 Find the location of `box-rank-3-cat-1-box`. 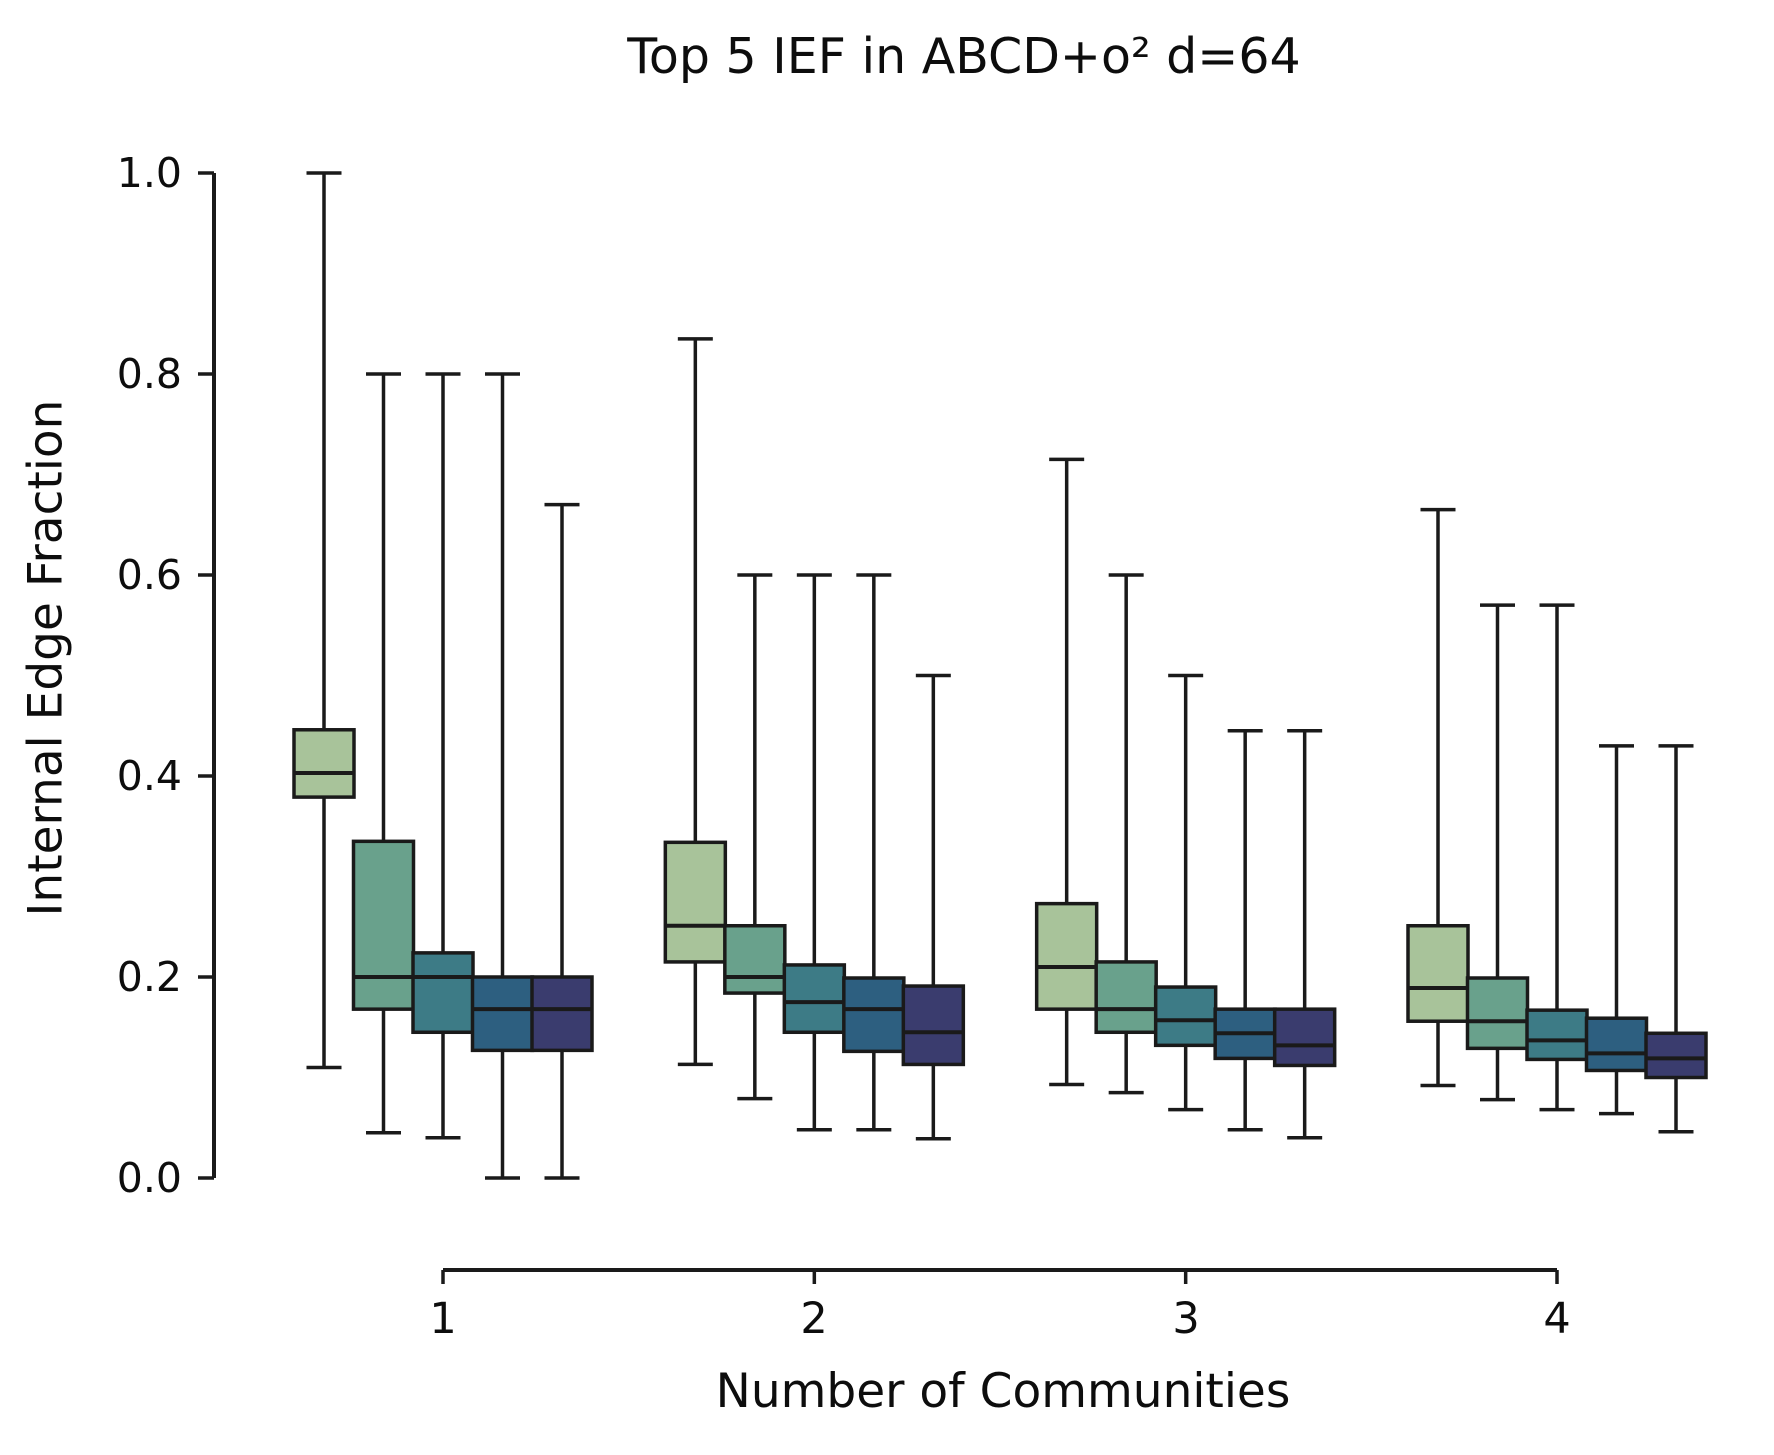

box-rank-3-cat-1-box is located at coordinates (443, 993).